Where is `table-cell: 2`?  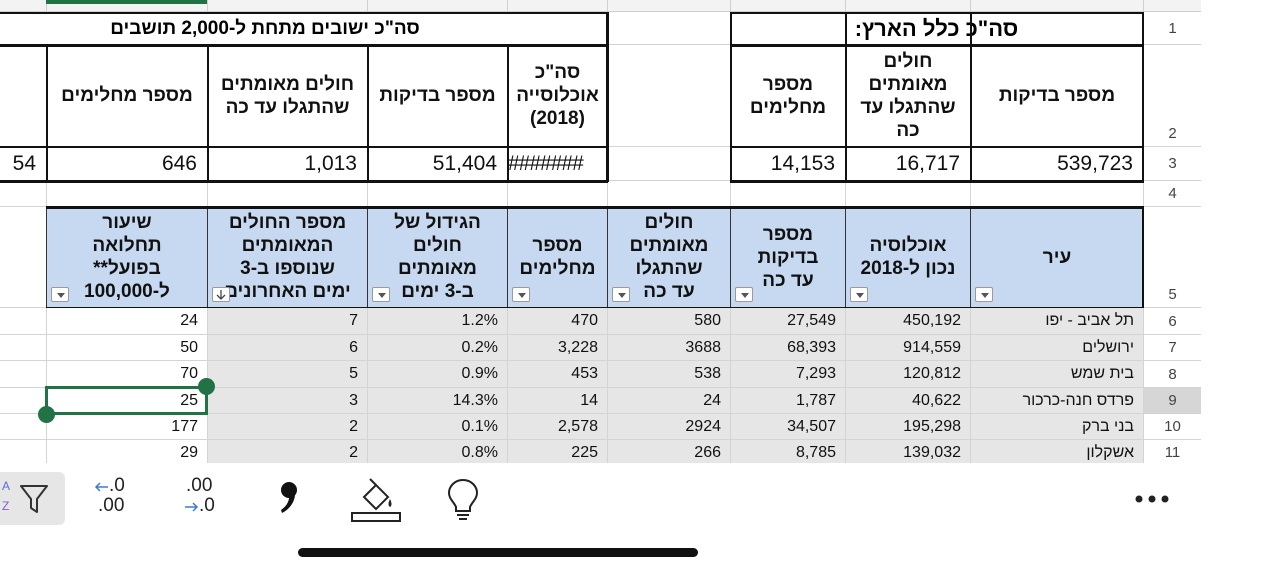
table-cell: 2 is located at coordinates (287, 427).